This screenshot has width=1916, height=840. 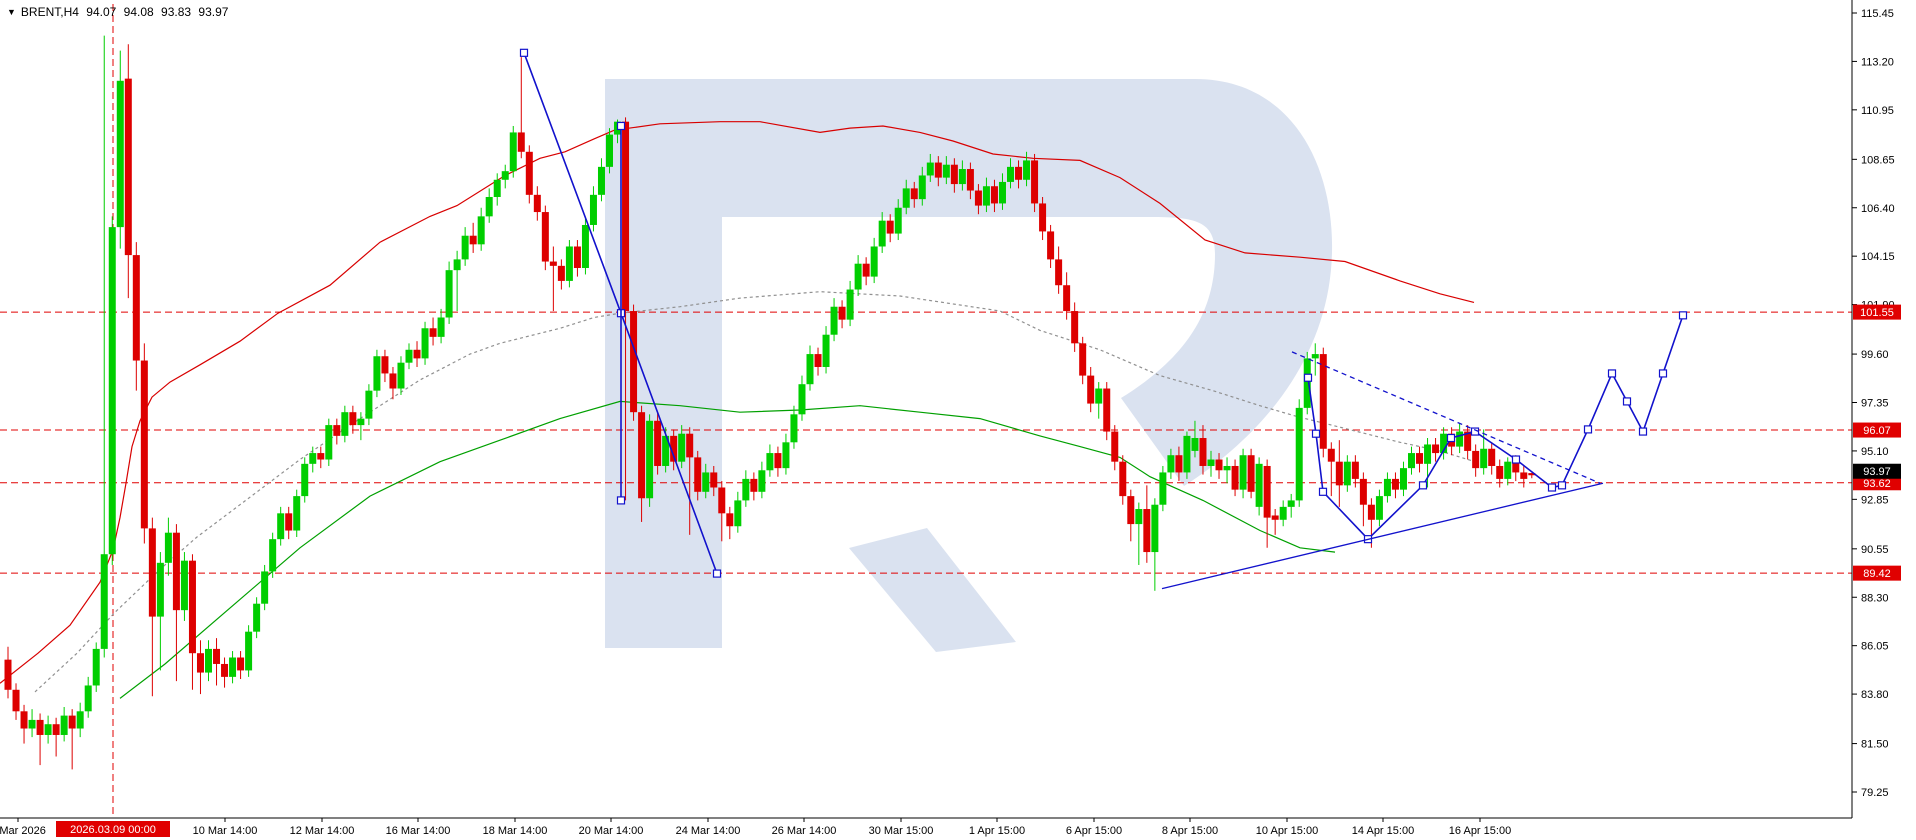 I want to click on time-axis-label: 4 Mar 2026, so click(x=23, y=831).